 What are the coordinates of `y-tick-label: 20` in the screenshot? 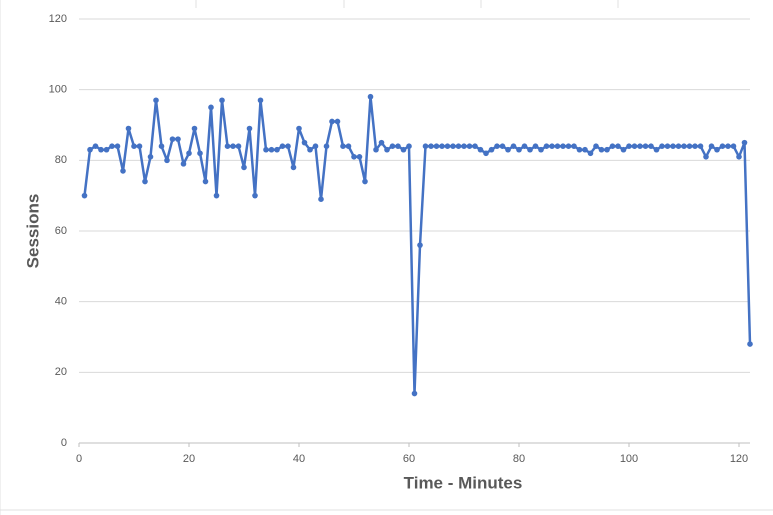 It's located at (61, 372).